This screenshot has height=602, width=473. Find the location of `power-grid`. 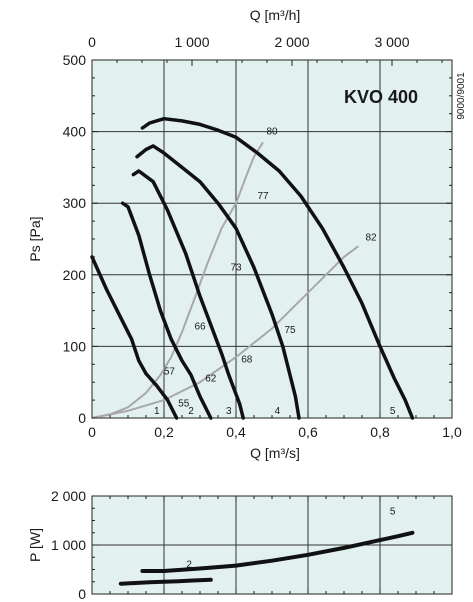

power-grid is located at coordinates (272, 545).